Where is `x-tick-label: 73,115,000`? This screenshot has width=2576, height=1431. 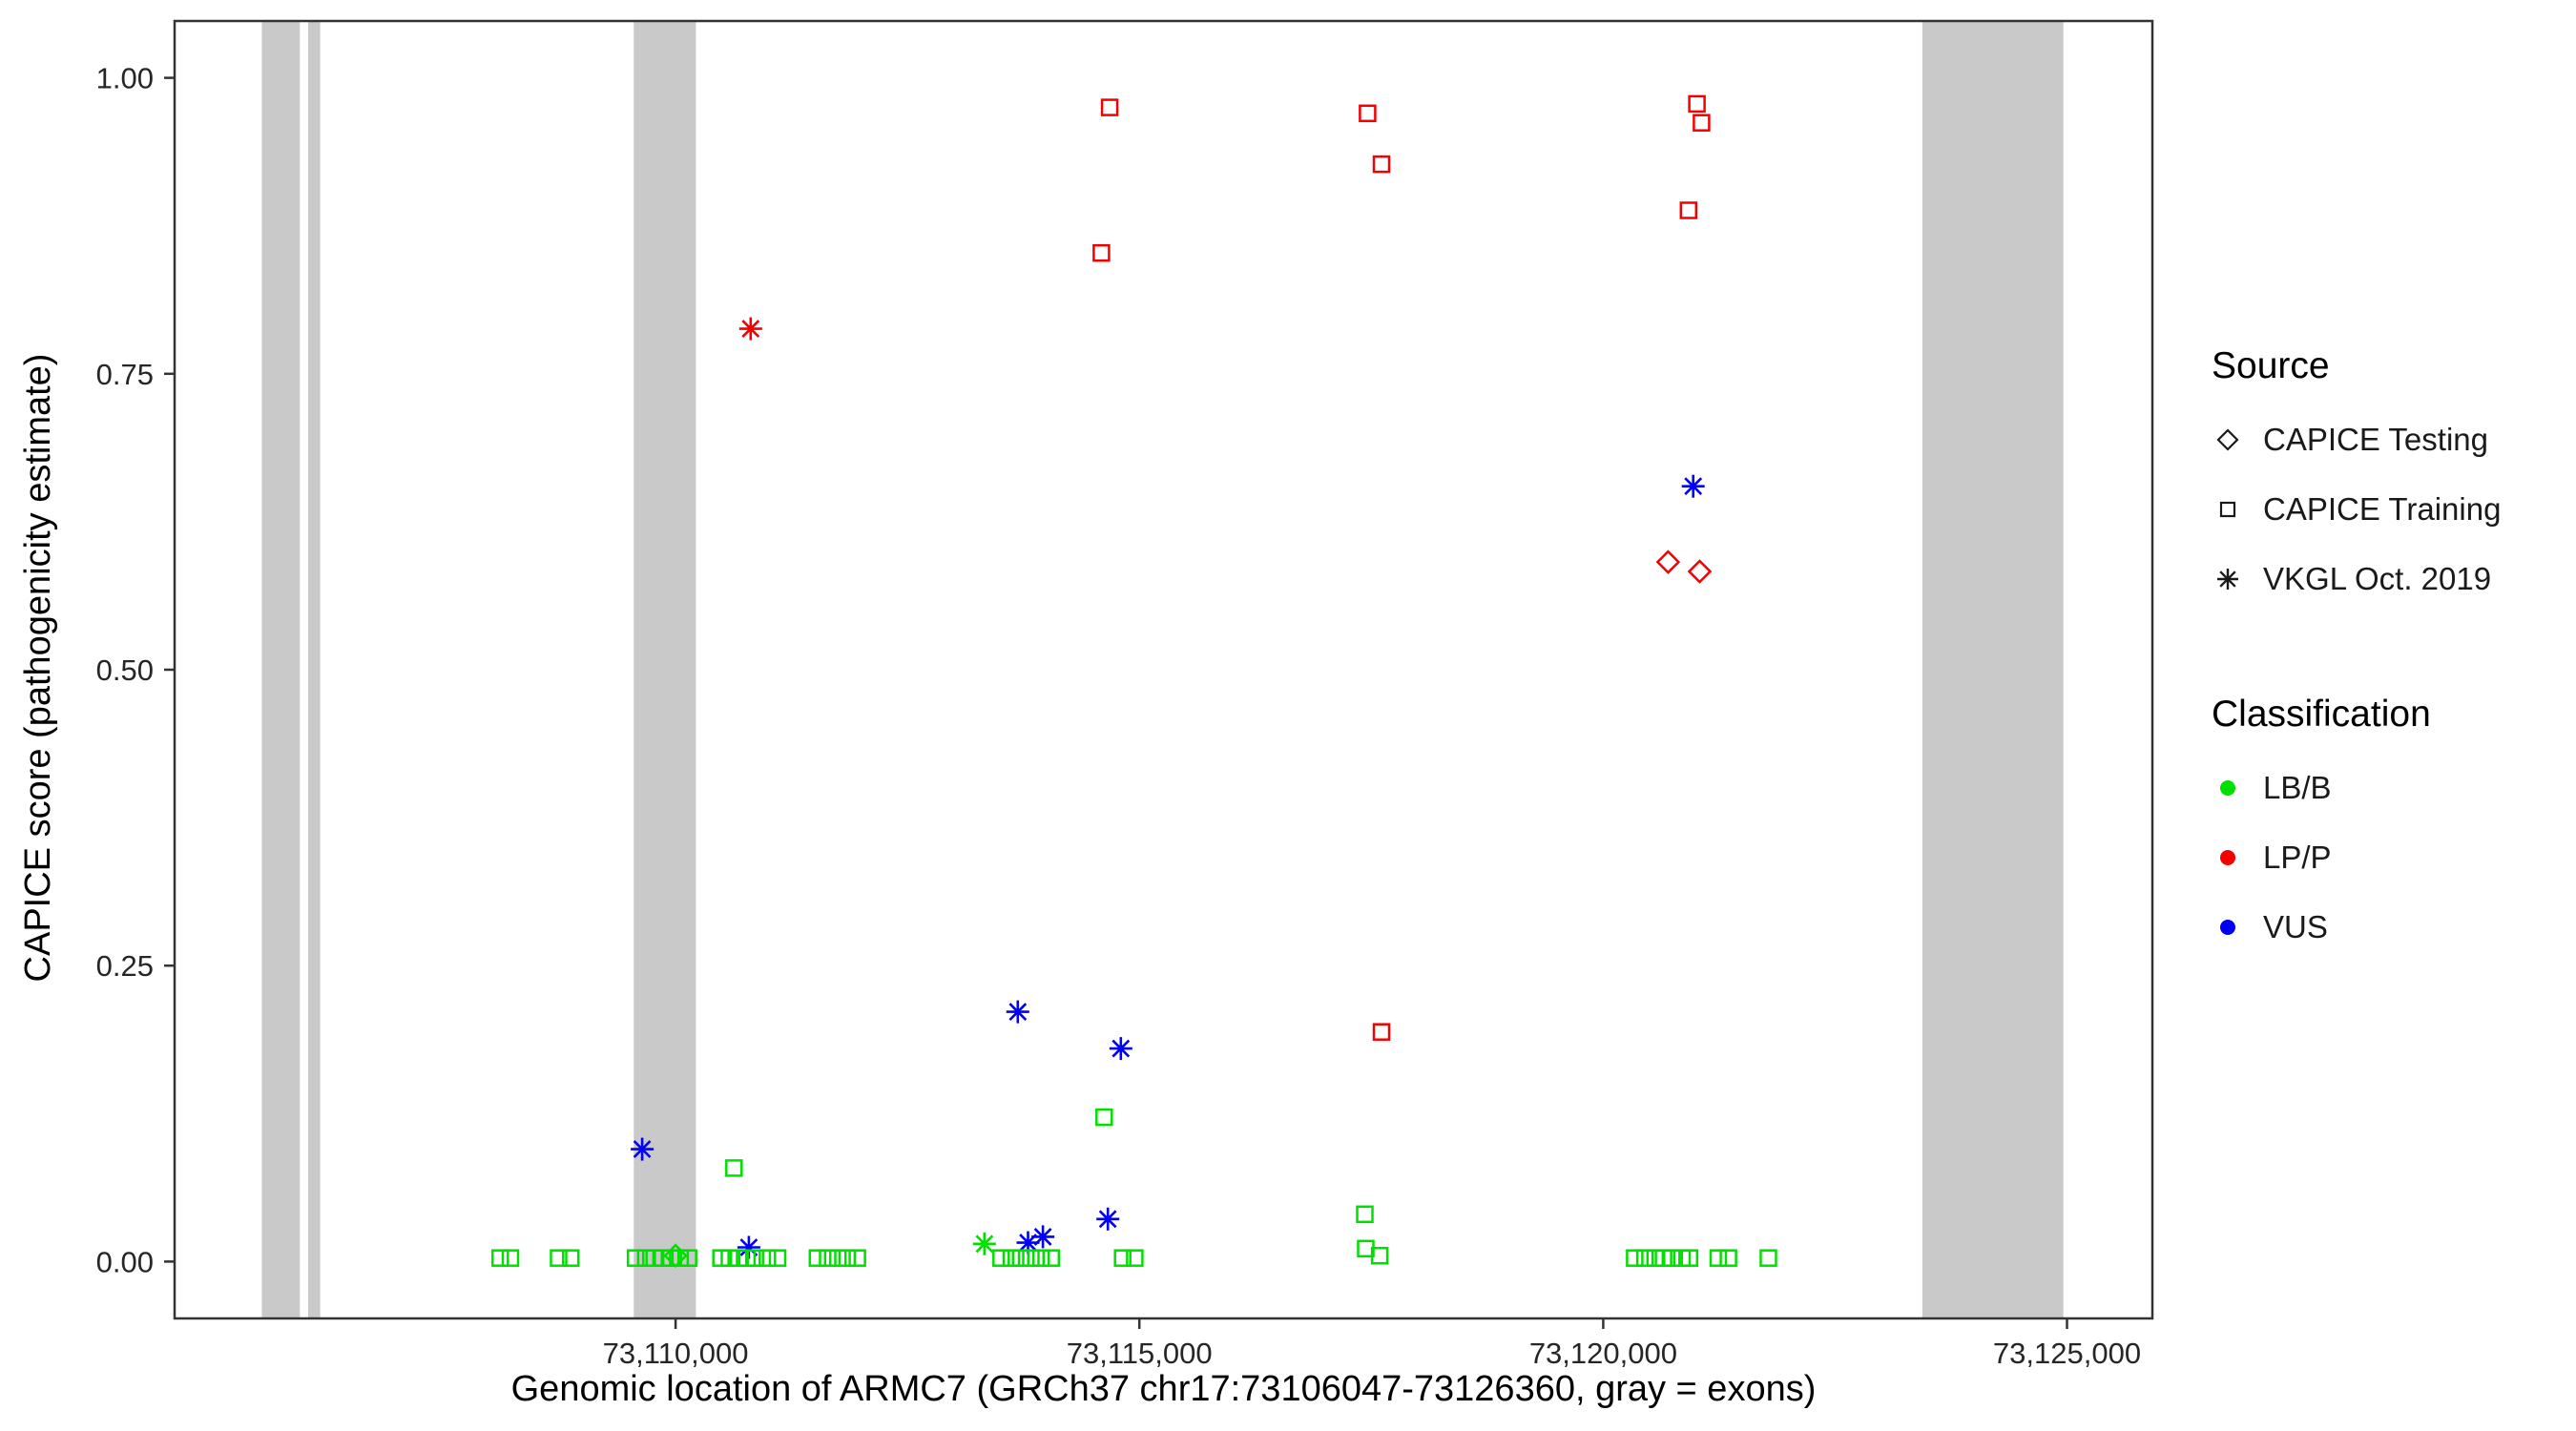
x-tick-label: 73,115,000 is located at coordinates (1140, 1353).